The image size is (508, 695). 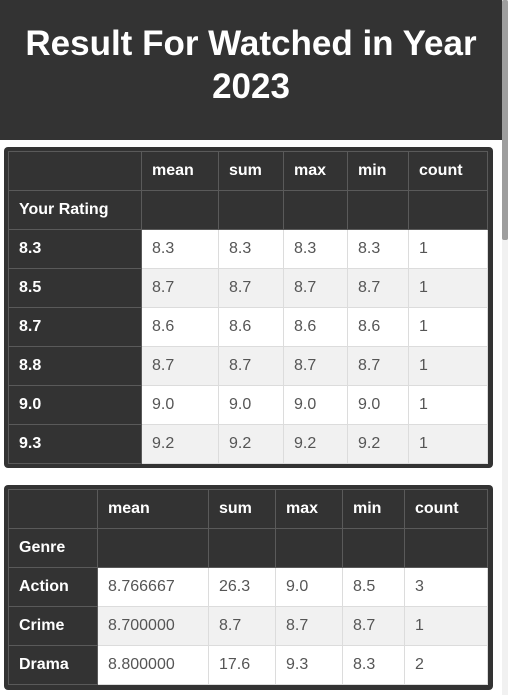 I want to click on cell-sum: 26.3, so click(x=242, y=587).